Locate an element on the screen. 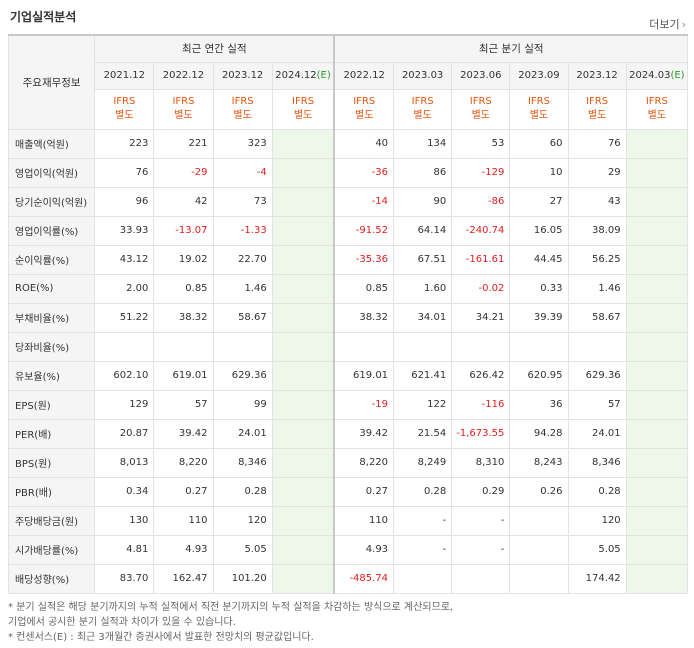 The image size is (694, 648). table-cell: 27 is located at coordinates (539, 201).